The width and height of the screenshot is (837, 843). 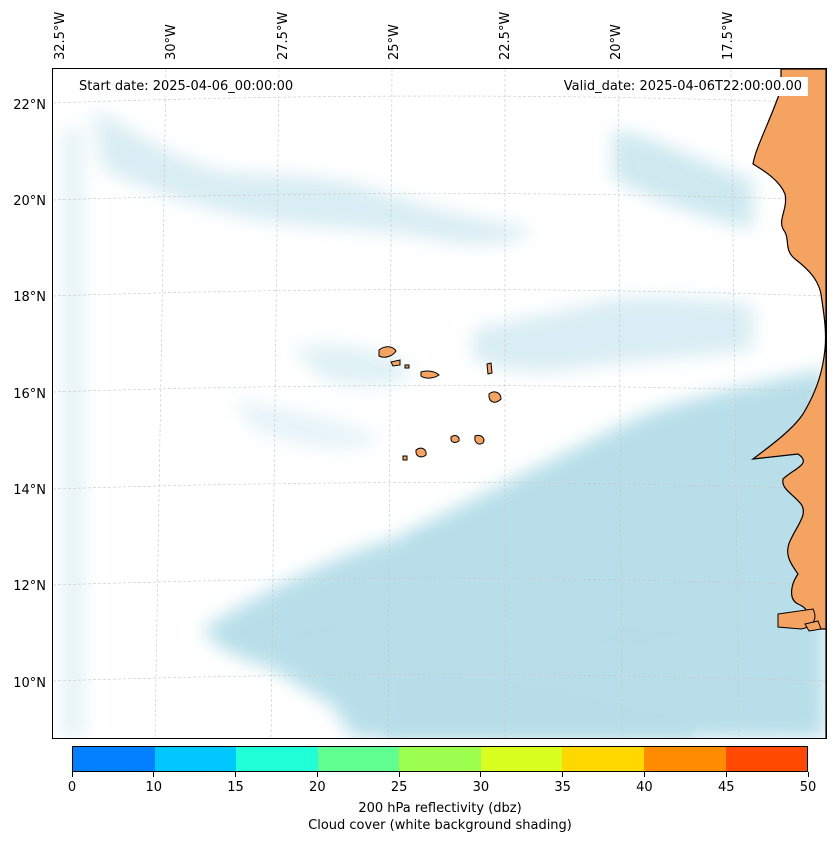 What do you see at coordinates (726, 787) in the screenshot?
I see `colorbar-tick-label: 45` at bounding box center [726, 787].